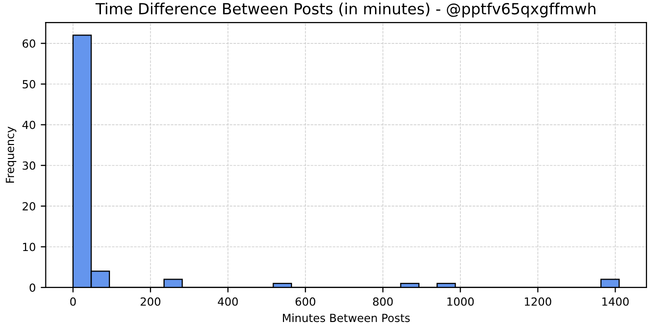  What do you see at coordinates (460, 301) in the screenshot?
I see `x-tick-label: 1000` at bounding box center [460, 301].